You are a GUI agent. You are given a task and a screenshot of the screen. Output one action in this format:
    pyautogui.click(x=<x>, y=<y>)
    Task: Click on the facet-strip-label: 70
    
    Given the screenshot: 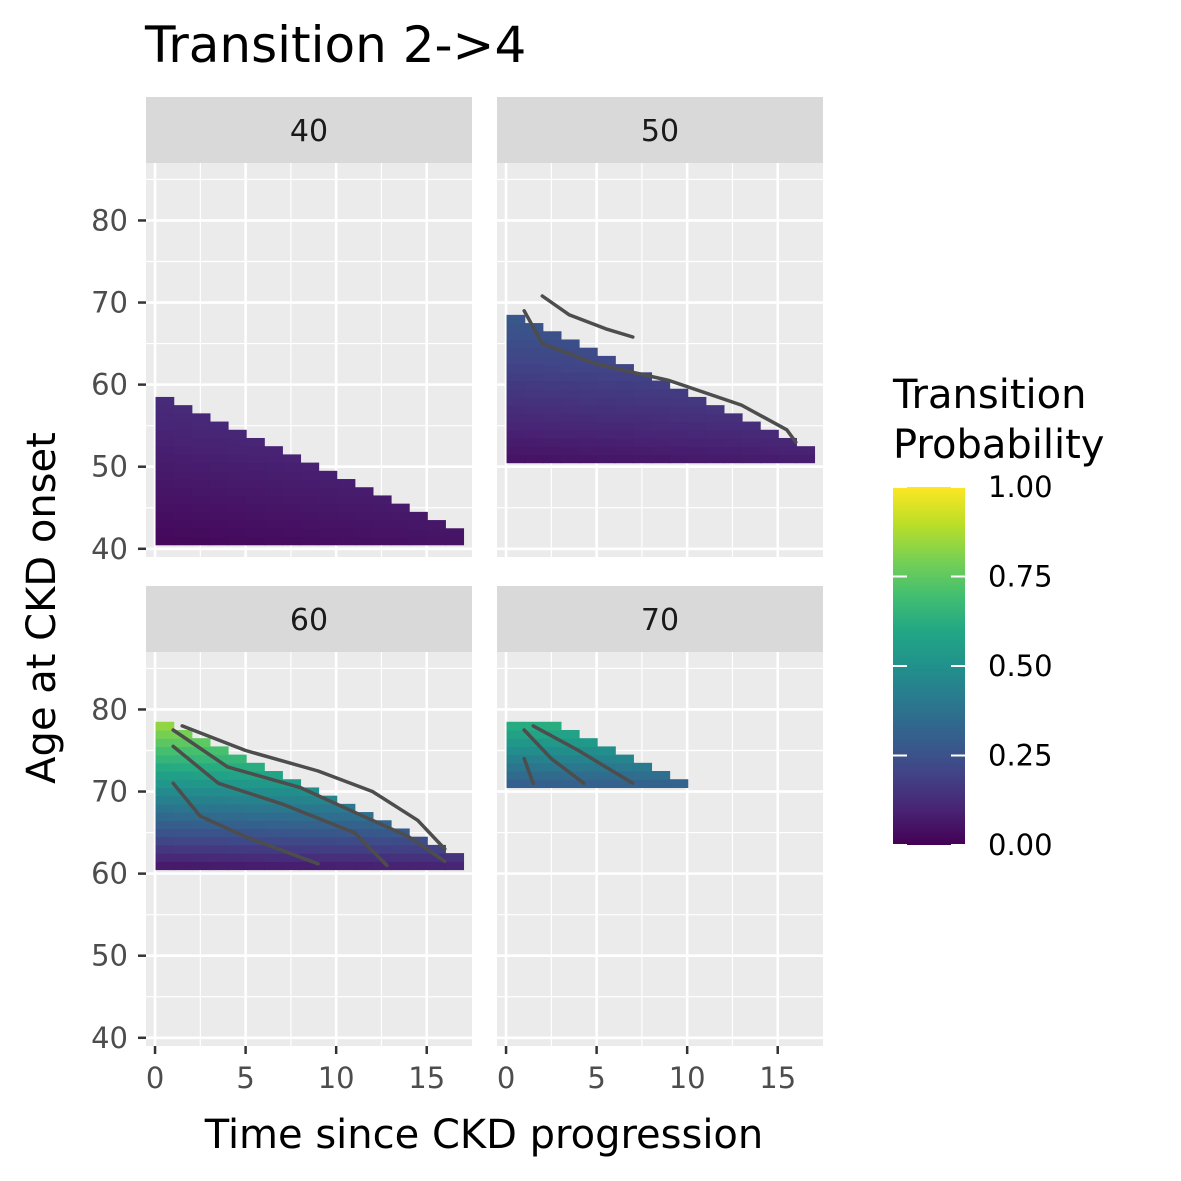 What is the action you would take?
    pyautogui.click(x=660, y=620)
    